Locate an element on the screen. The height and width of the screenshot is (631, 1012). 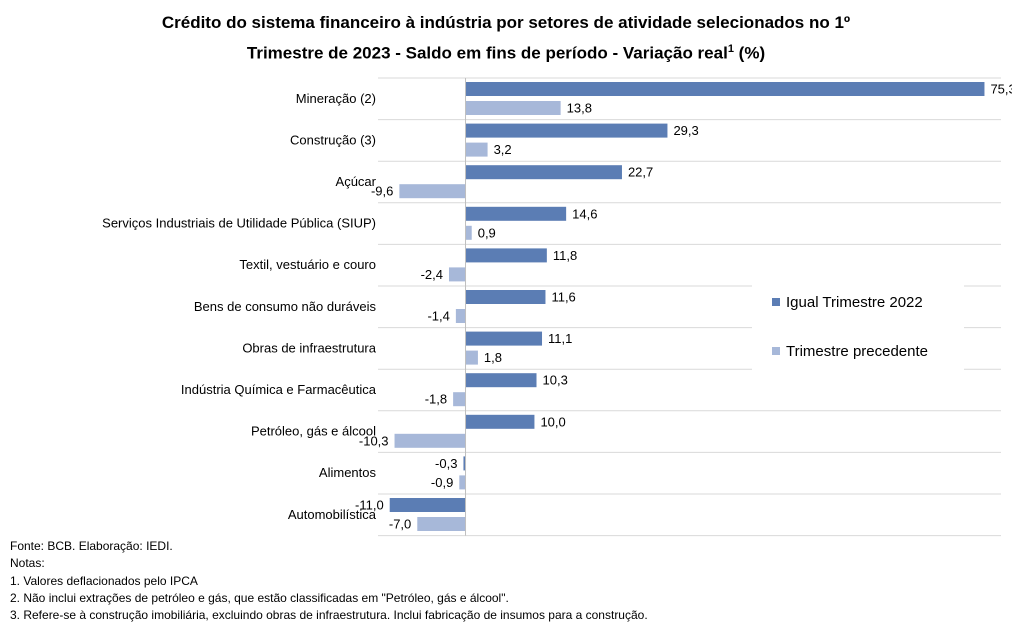
data-label: -10,3 is located at coordinates (374, 440).